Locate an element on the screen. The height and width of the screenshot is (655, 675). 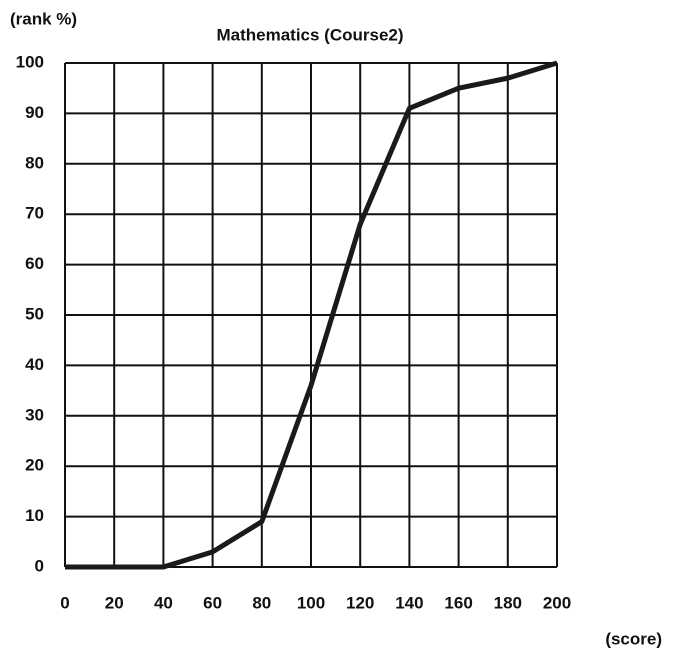
x-axis-label: (score) is located at coordinates (633, 638).